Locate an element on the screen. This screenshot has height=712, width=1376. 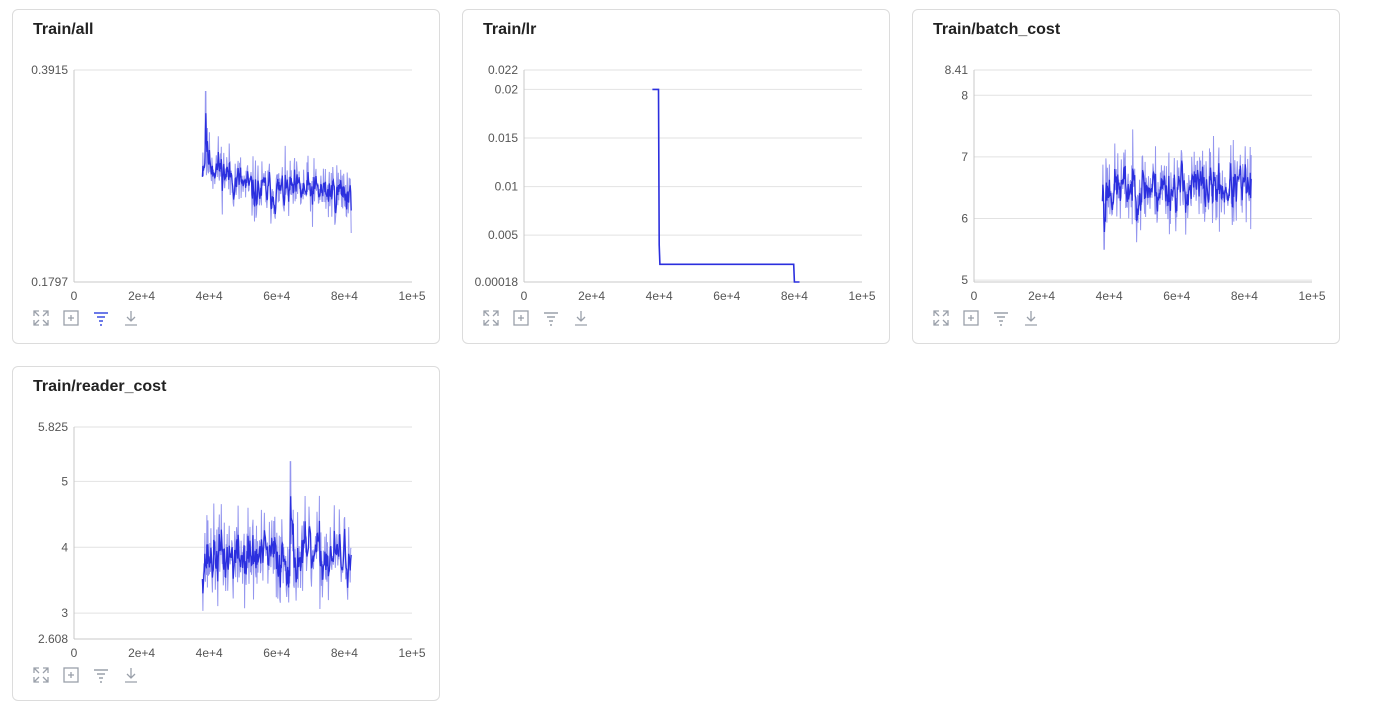
series-line is located at coordinates (726, 185).